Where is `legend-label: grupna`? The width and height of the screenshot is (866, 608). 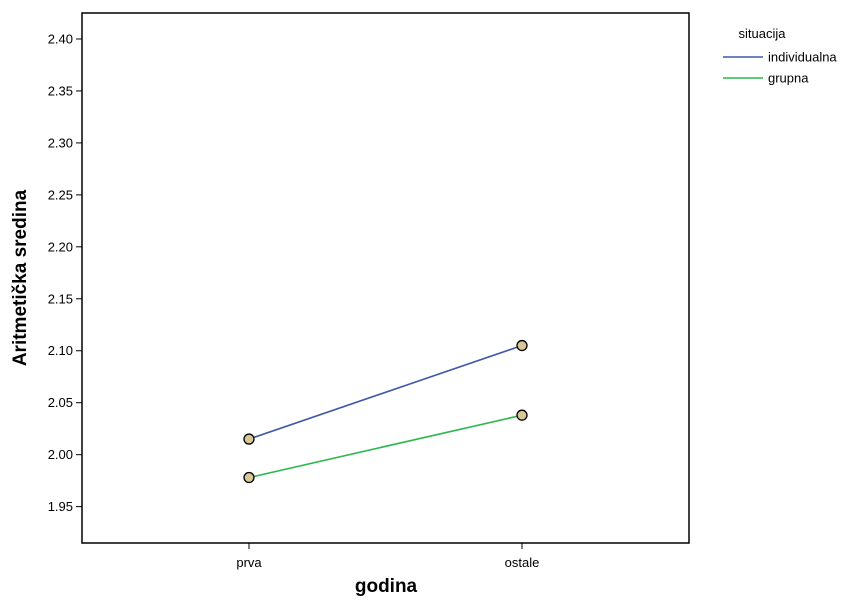
legend-label: grupna is located at coordinates (788, 78).